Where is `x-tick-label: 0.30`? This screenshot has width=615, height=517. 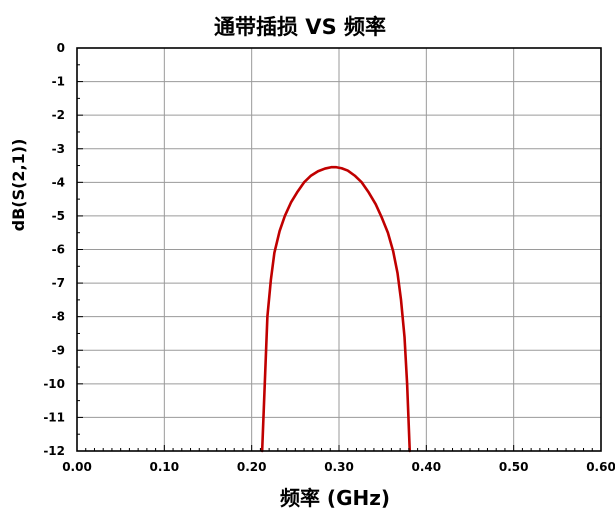 x-tick-label: 0.30 is located at coordinates (339, 467).